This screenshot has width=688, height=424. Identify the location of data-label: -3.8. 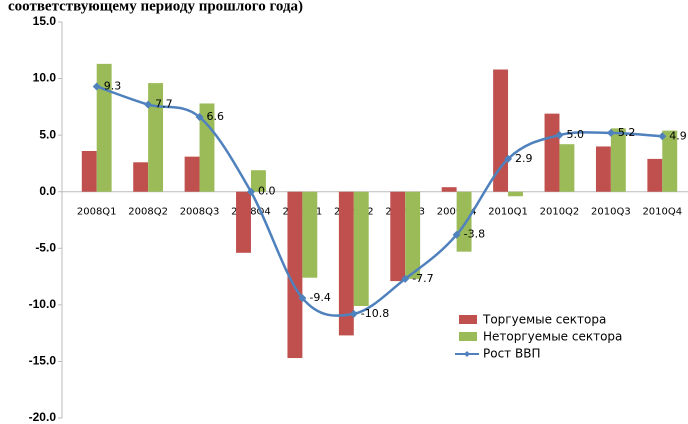
(474, 234).